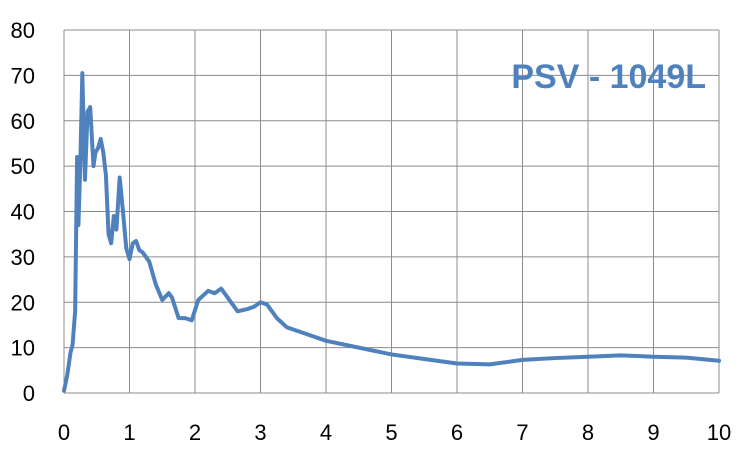  Describe the element at coordinates (23, 75) in the screenshot. I see `y-tick-label: 70` at that location.